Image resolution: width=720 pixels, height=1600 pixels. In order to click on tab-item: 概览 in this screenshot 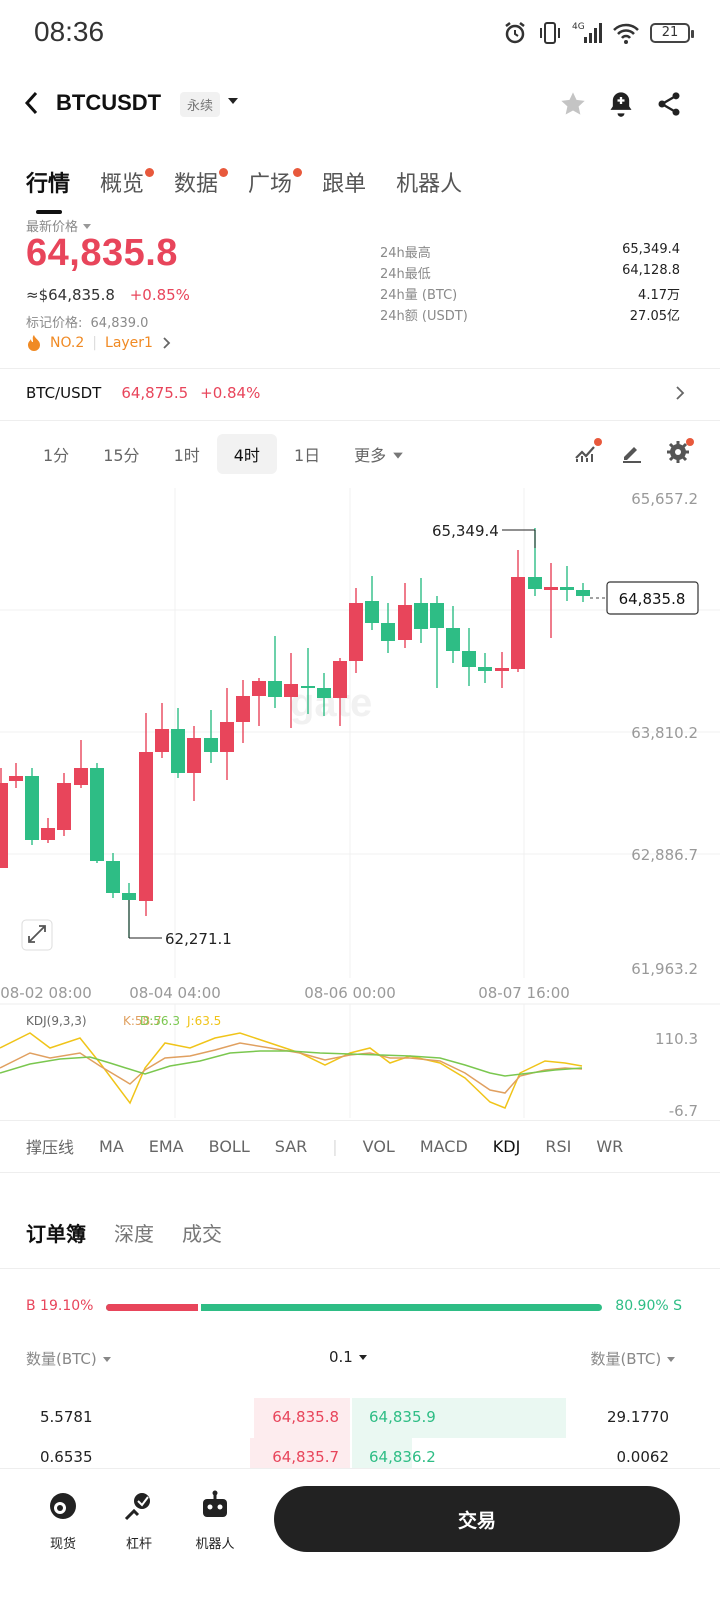, I will do `click(127, 182)`.